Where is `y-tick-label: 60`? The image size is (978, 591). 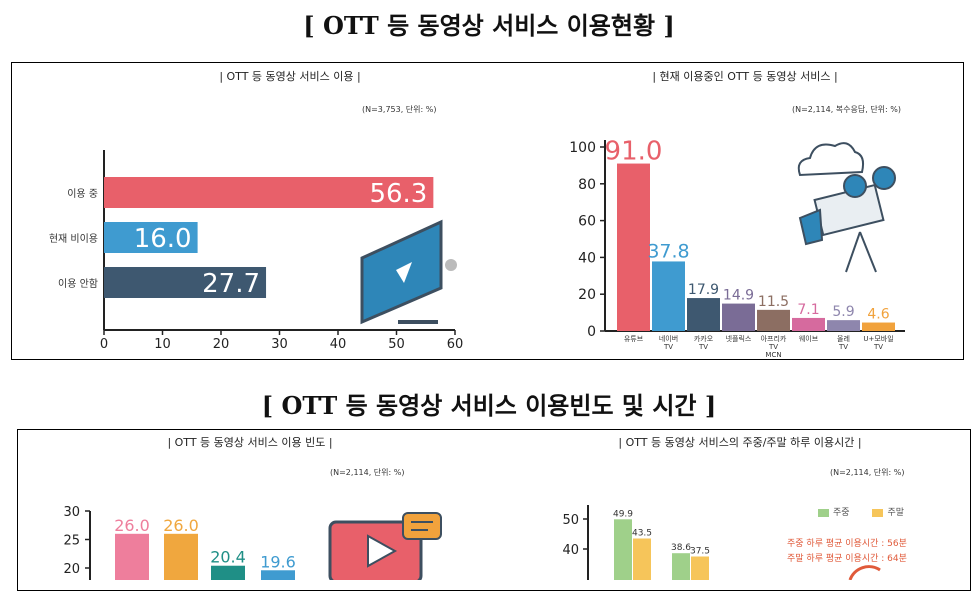
y-tick-label: 60 is located at coordinates (587, 222).